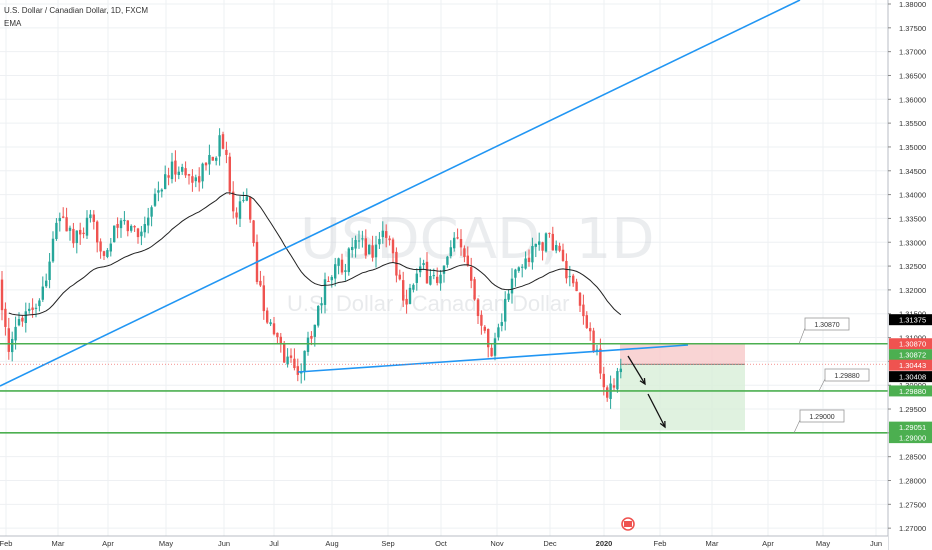  I want to click on projection-arrow, so click(636, 370).